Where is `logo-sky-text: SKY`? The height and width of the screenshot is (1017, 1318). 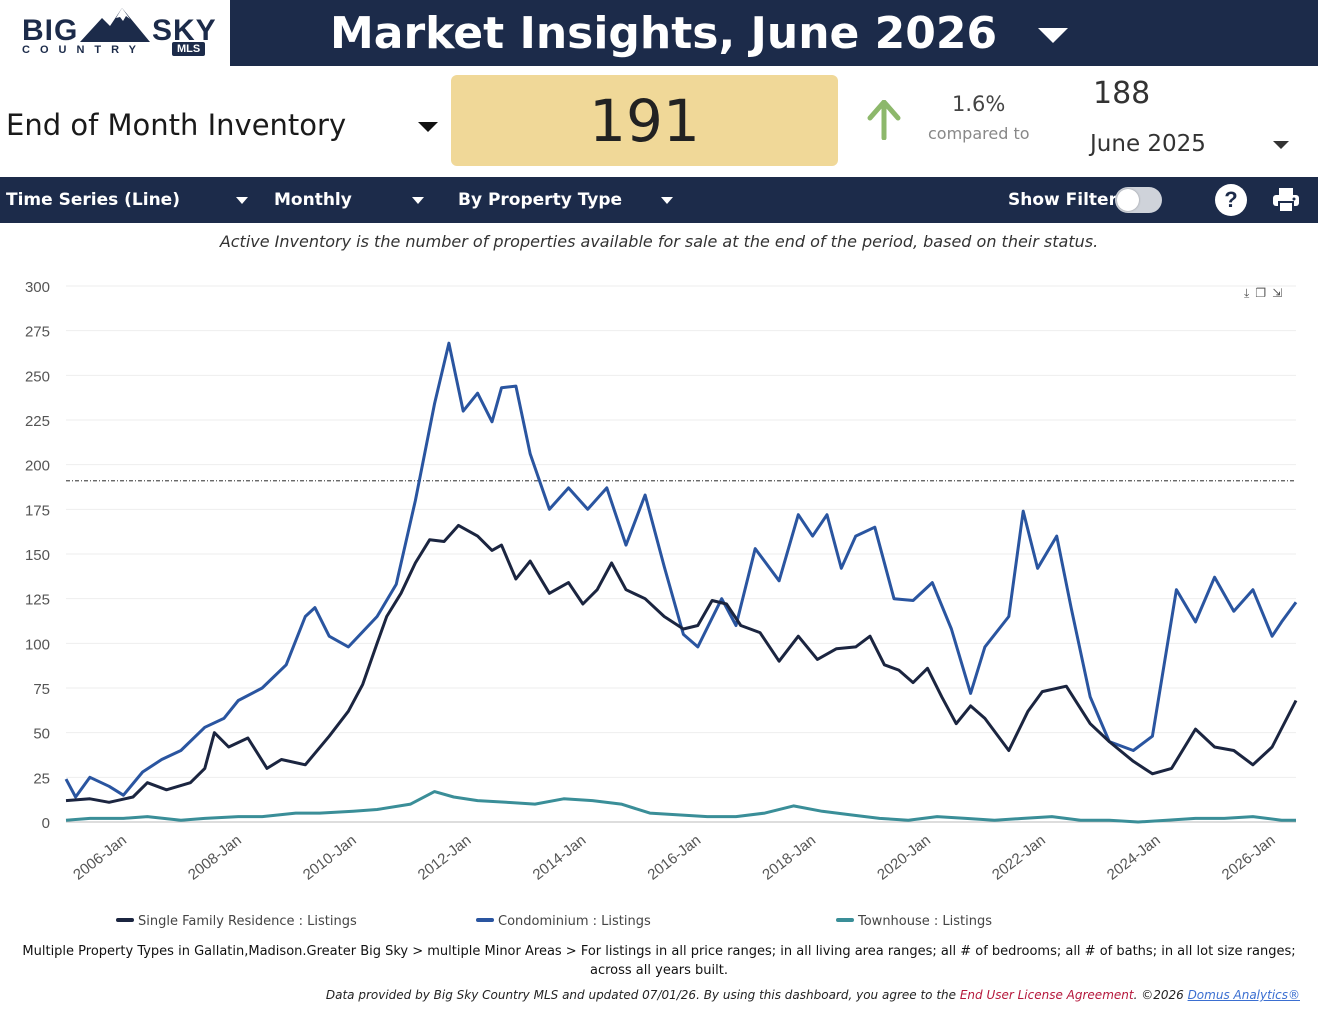
logo-sky-text: SKY is located at coordinates (184, 30).